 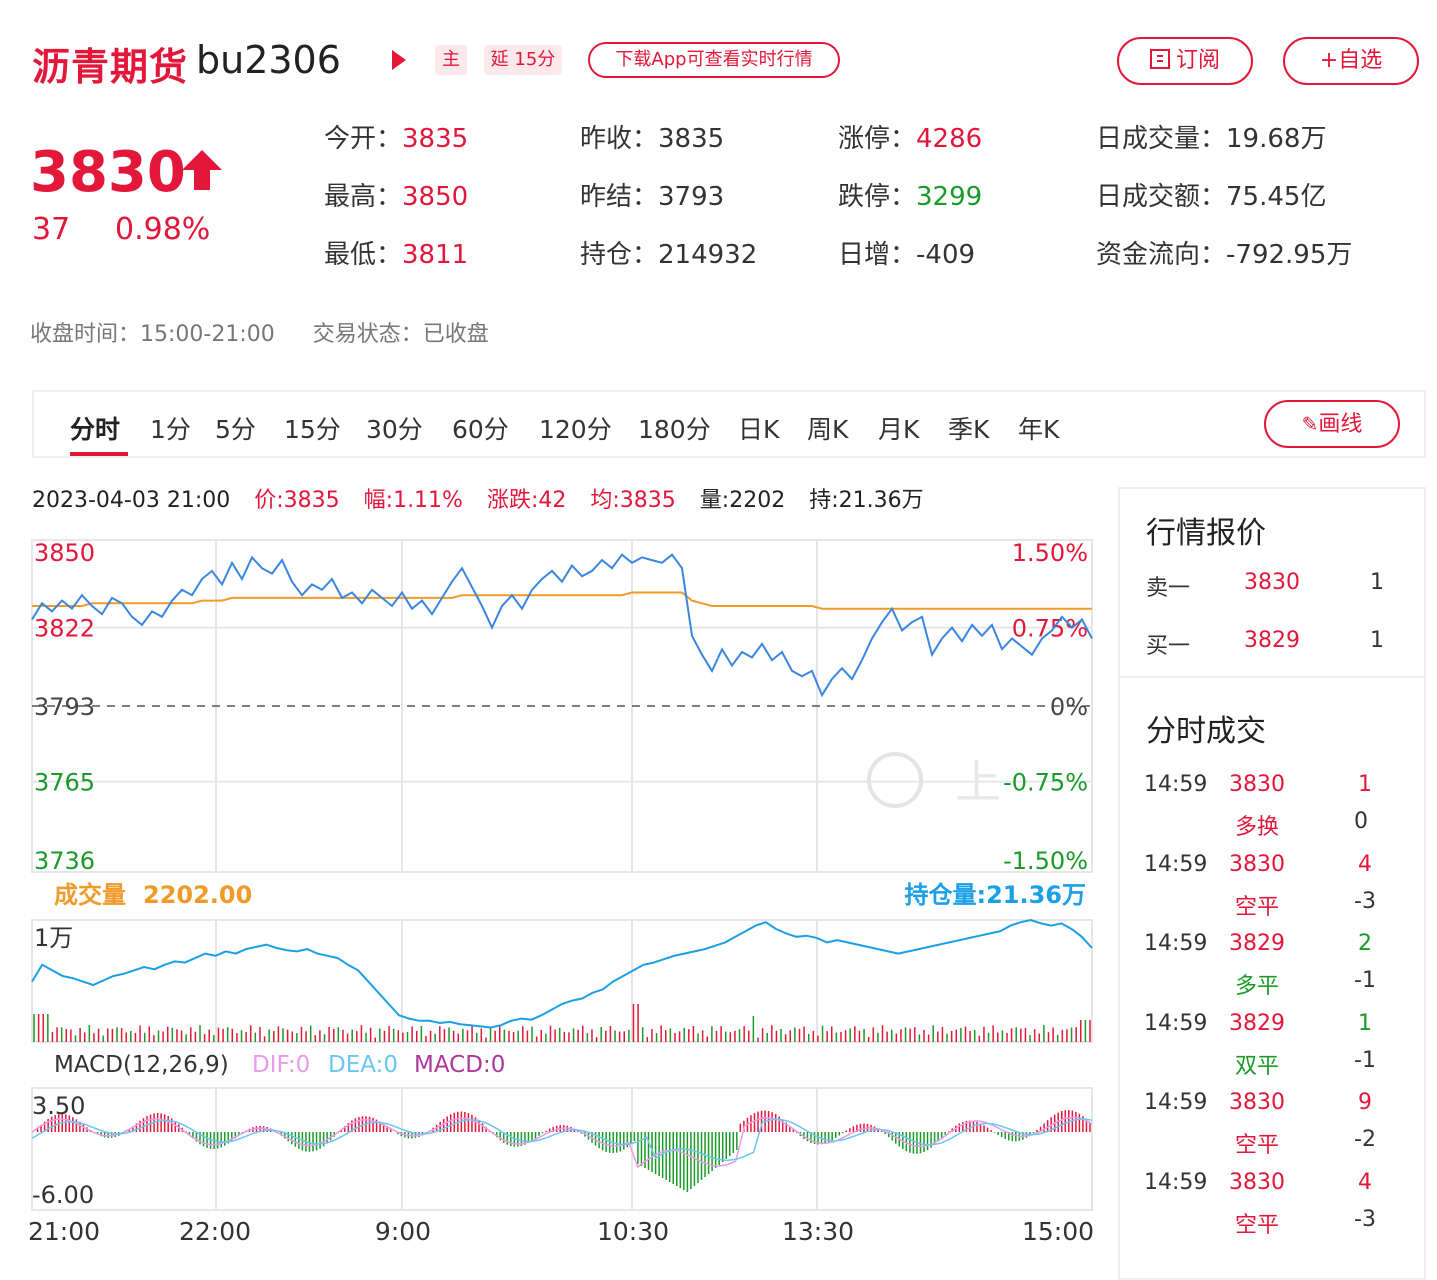 What do you see at coordinates (1045, 783) in the screenshot?
I see `y-tick-right: -0.75%` at bounding box center [1045, 783].